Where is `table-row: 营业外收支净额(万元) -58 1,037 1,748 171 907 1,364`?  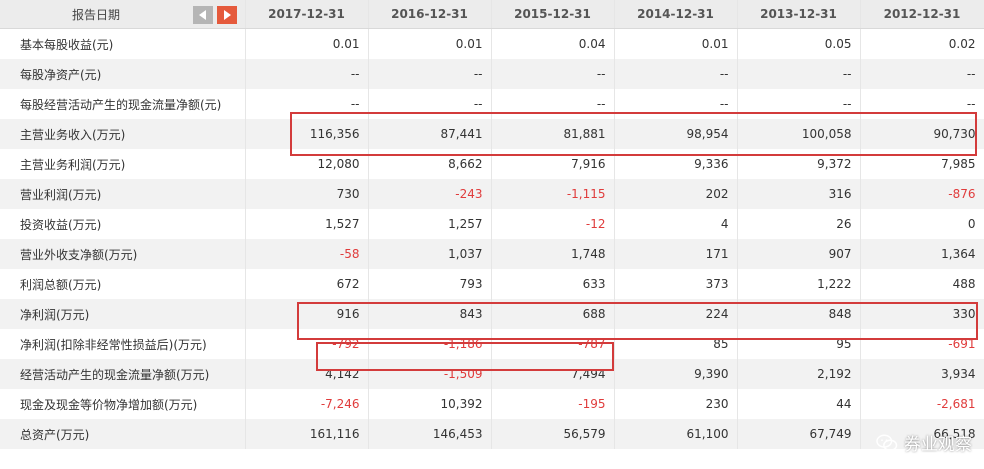
table-row: 营业外收支净额(万元) -58 1,037 1,748 171 907 1,364 is located at coordinates (492, 254).